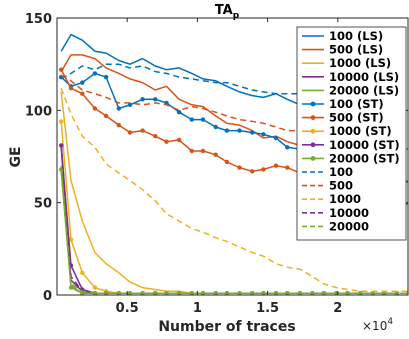 Image resolution: width=409 pixels, height=339 pixels. I want to click on legend-label: 10000 (LS), so click(364, 77).